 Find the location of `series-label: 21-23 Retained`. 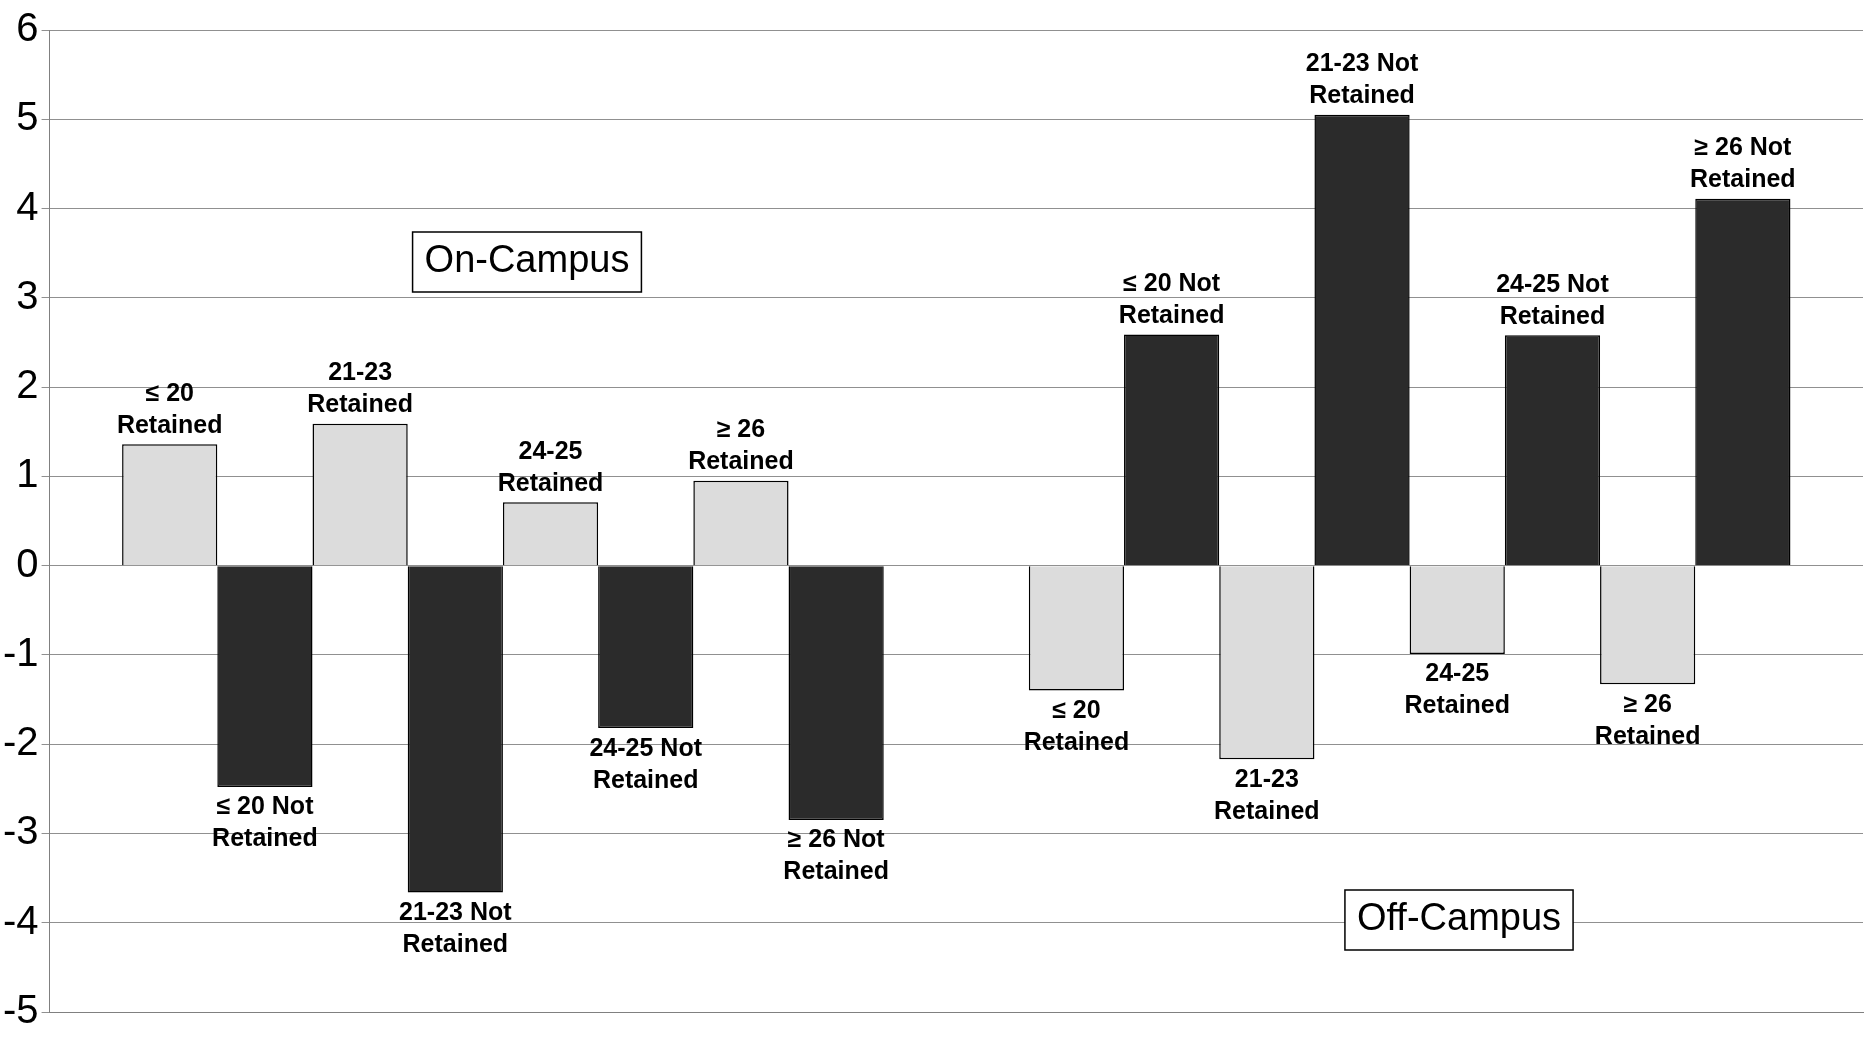

series-label: 21-23 Retained is located at coordinates (1267, 793).